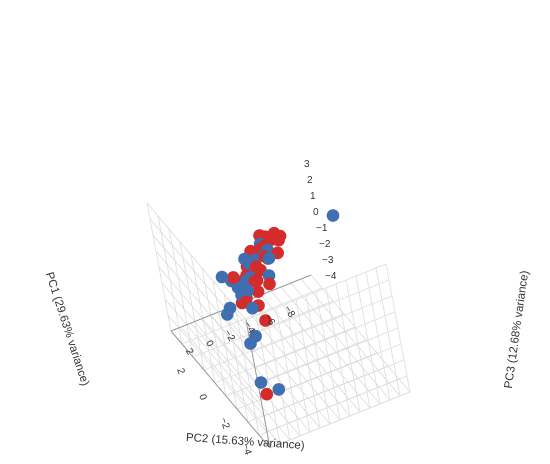 The width and height of the screenshot is (550, 464). I want to click on pc2-tick-label: −4, so click(249, 328).